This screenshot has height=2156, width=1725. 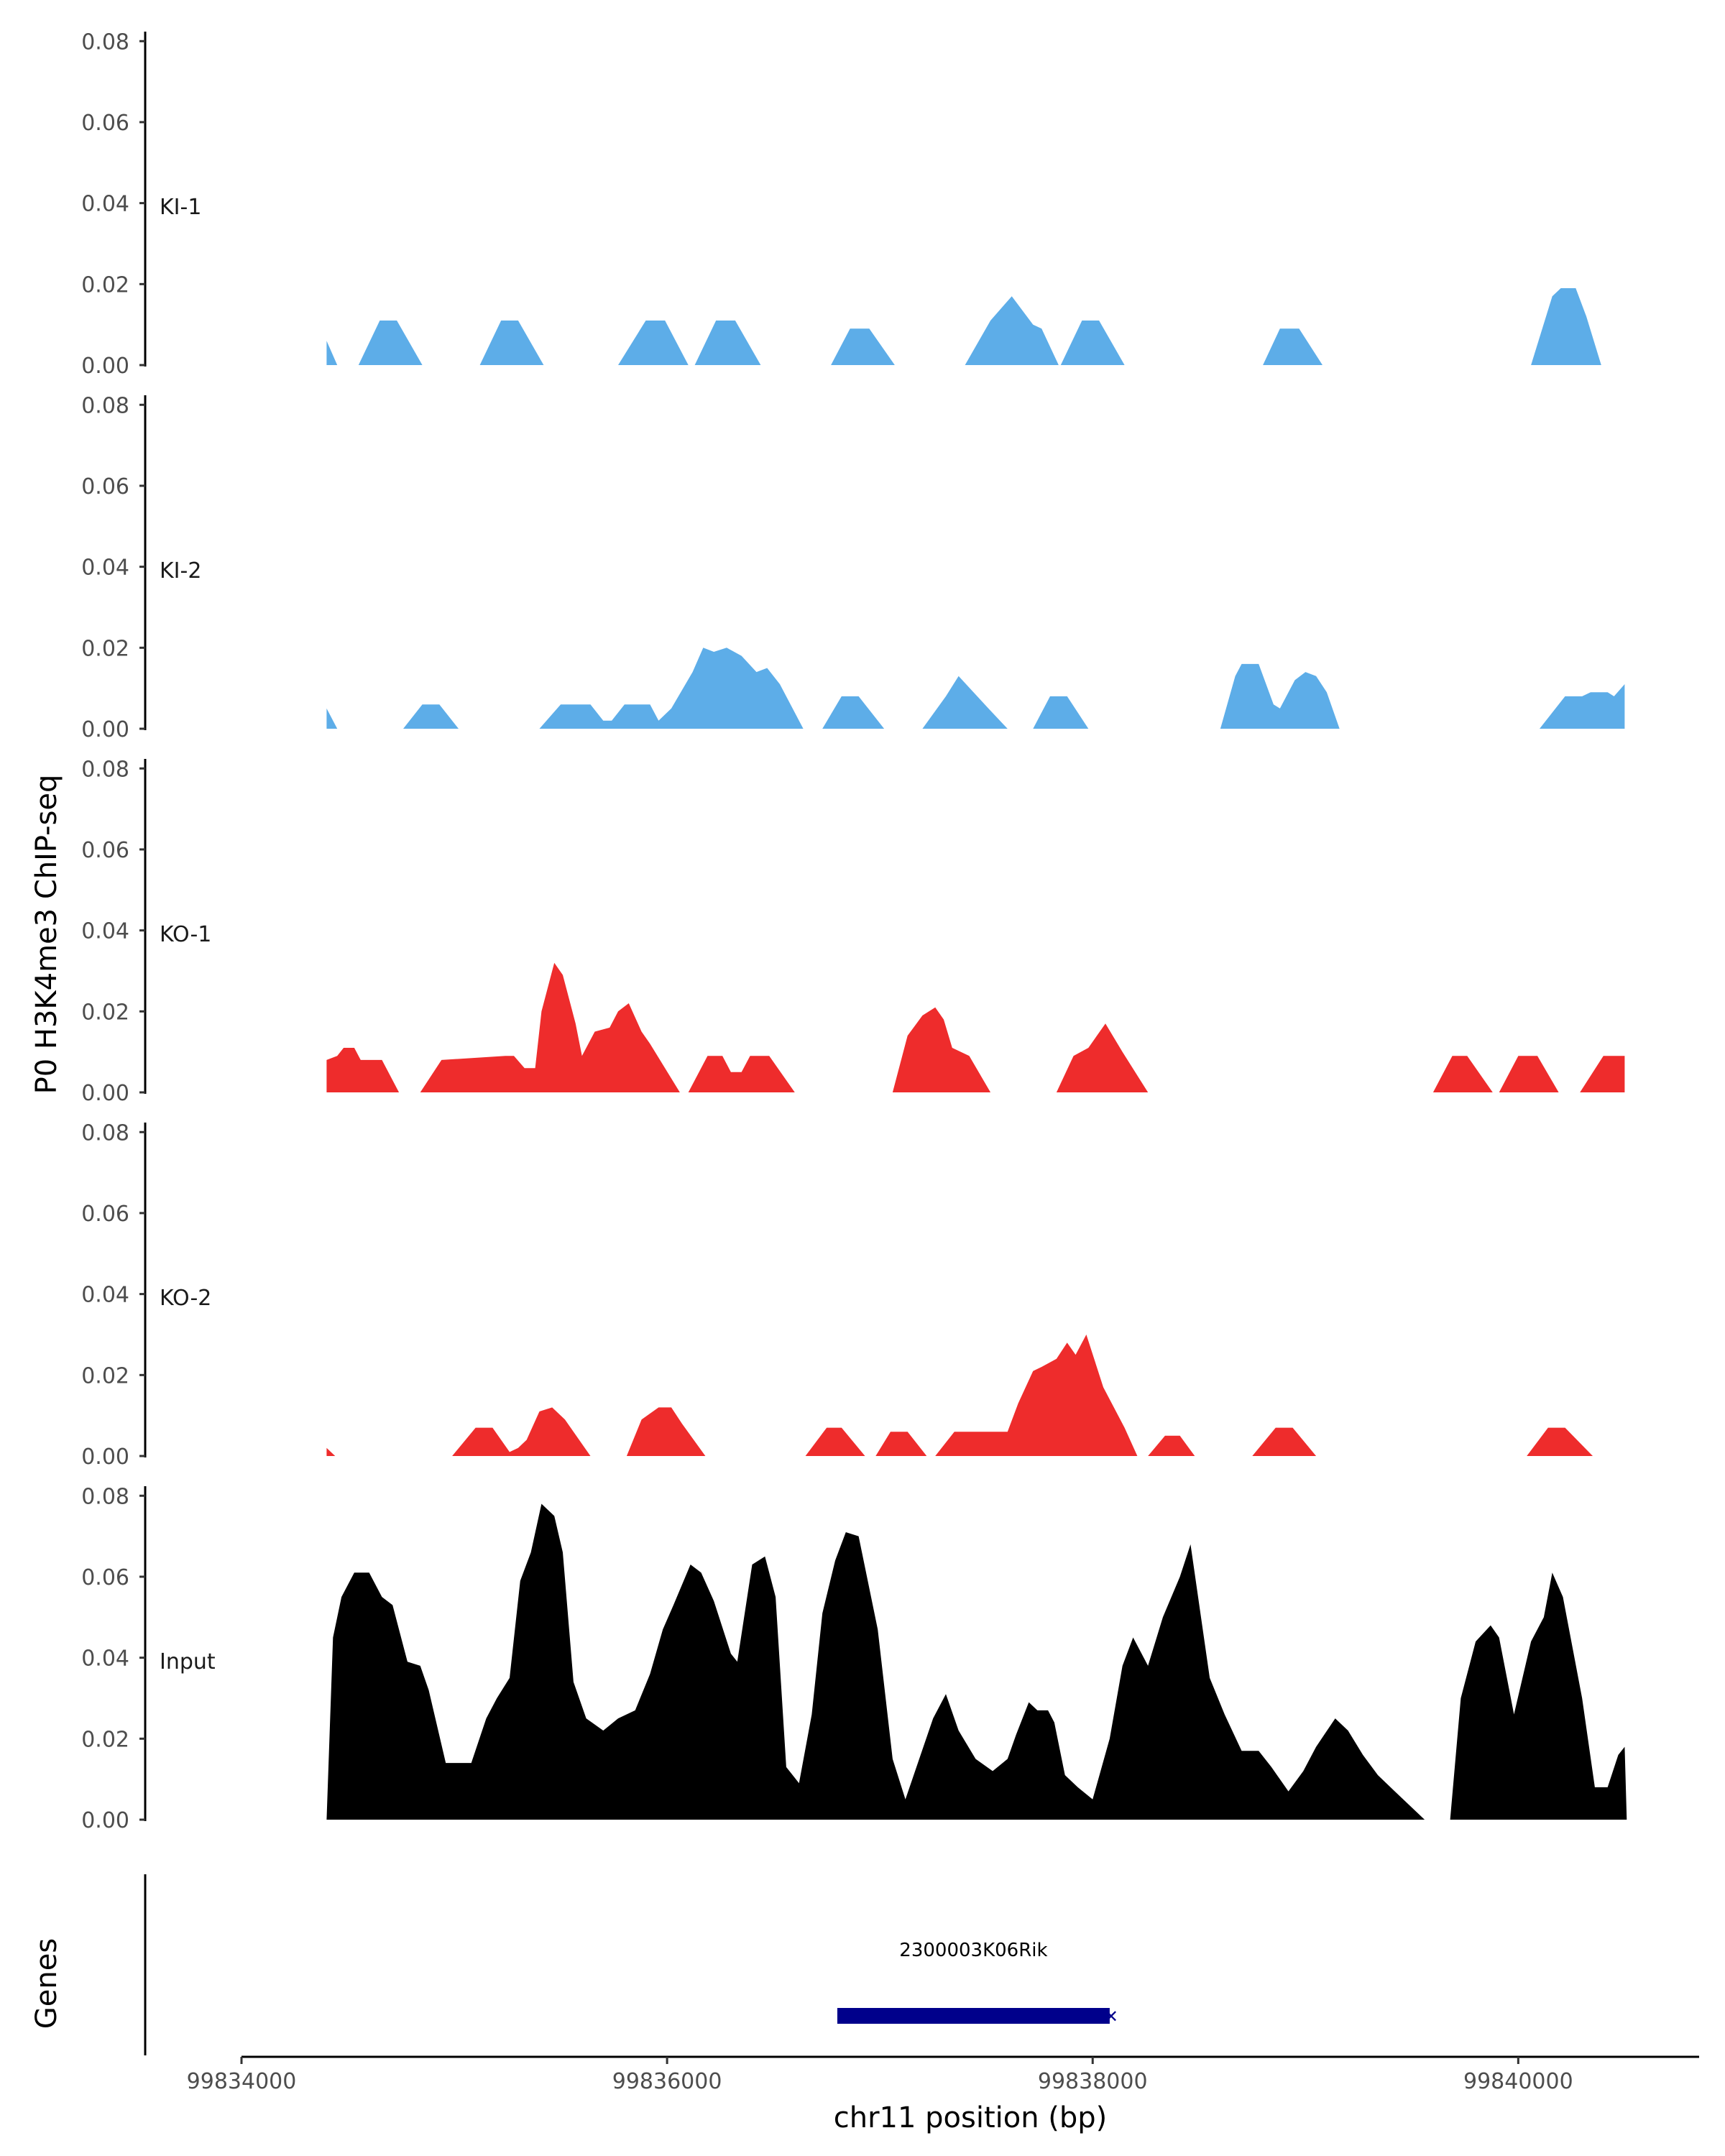 I want to click on track-label: Input, so click(x=188, y=1661).